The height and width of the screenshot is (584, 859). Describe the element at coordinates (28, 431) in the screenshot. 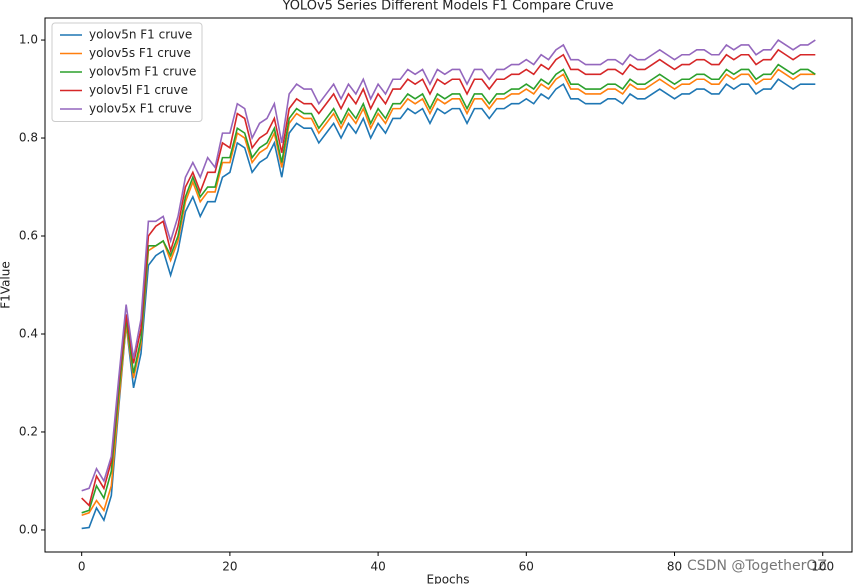

I see `y-tick-label: 0.2` at that location.